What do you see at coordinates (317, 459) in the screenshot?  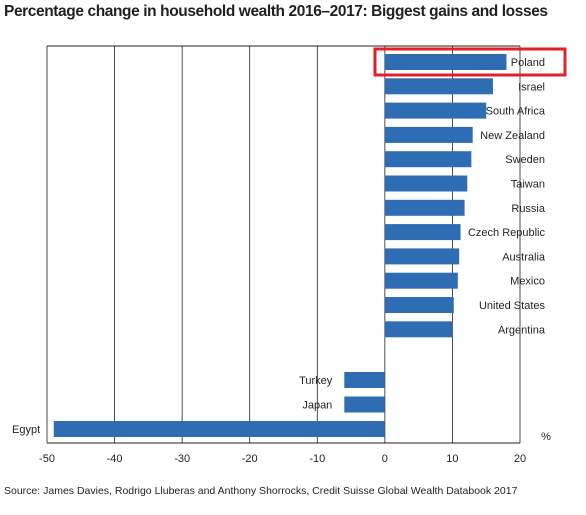 I see `x-tick-label: -10` at bounding box center [317, 459].